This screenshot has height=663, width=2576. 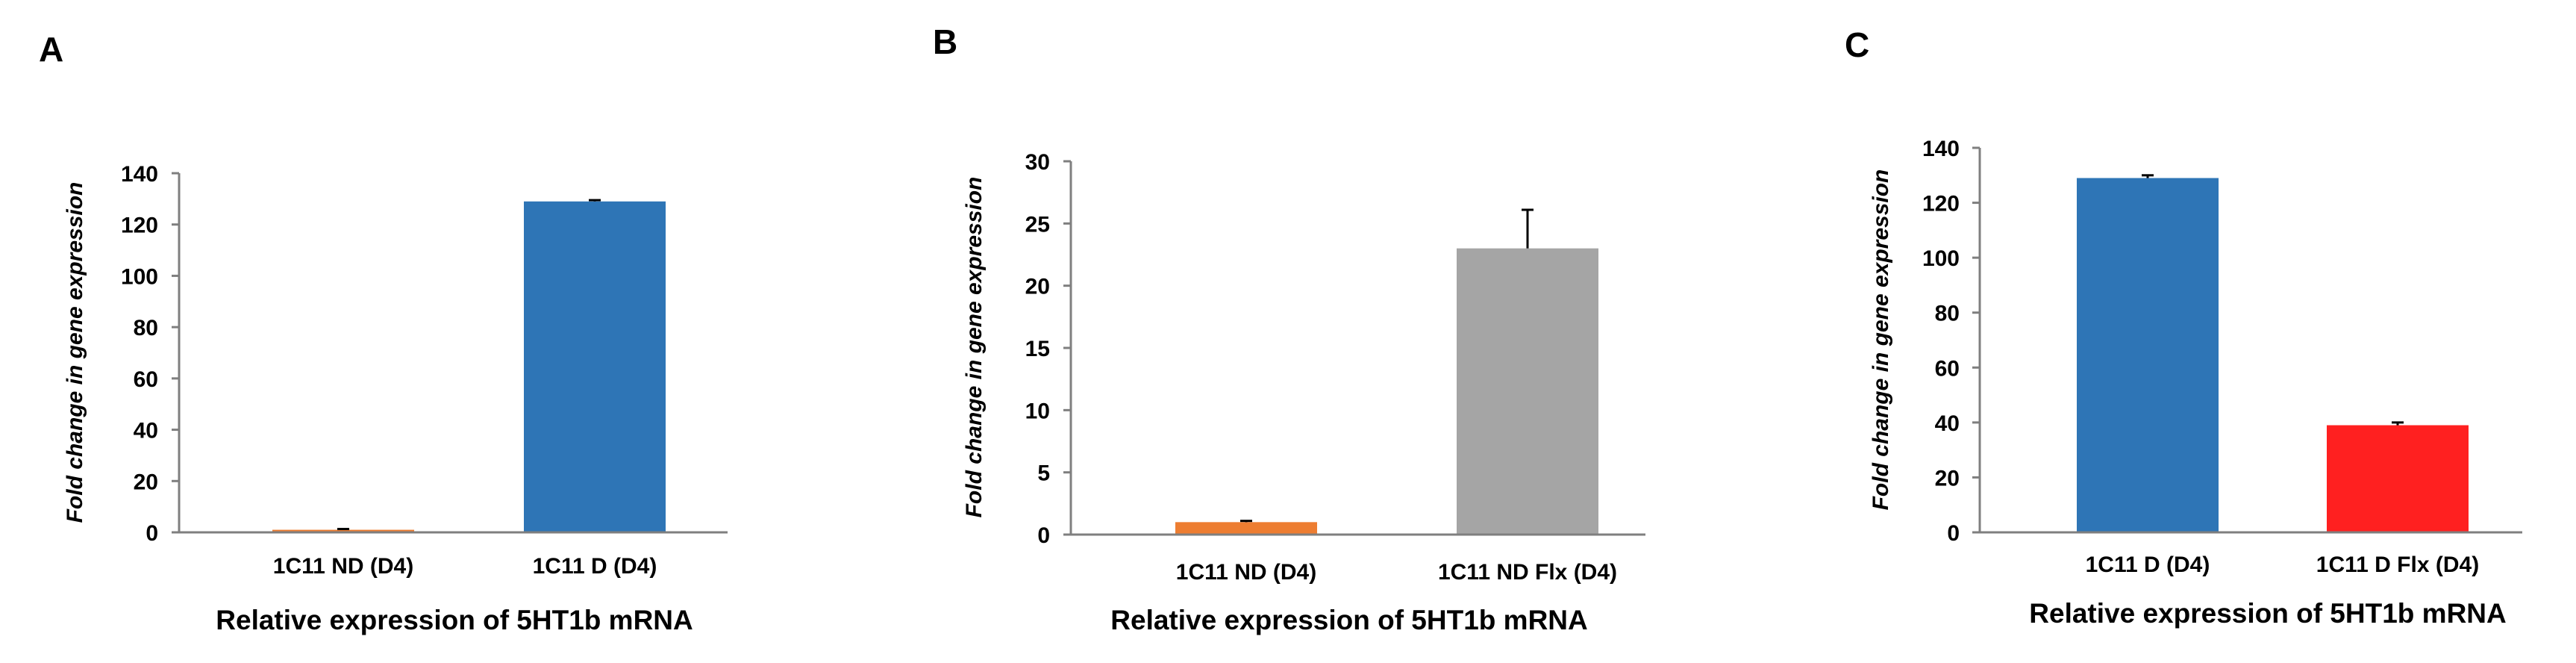 What do you see at coordinates (945, 41) in the screenshot?
I see `panel-letter-b: B` at bounding box center [945, 41].